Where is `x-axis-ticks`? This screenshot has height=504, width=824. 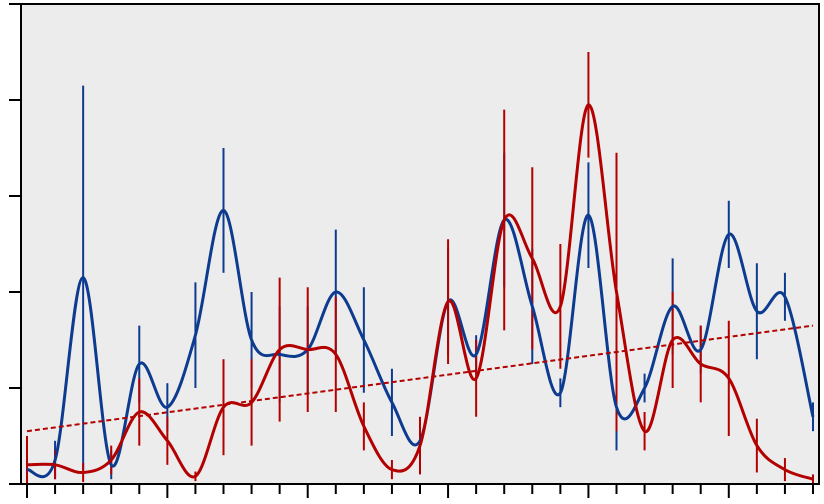
x-axis-ticks is located at coordinates (420, 491).